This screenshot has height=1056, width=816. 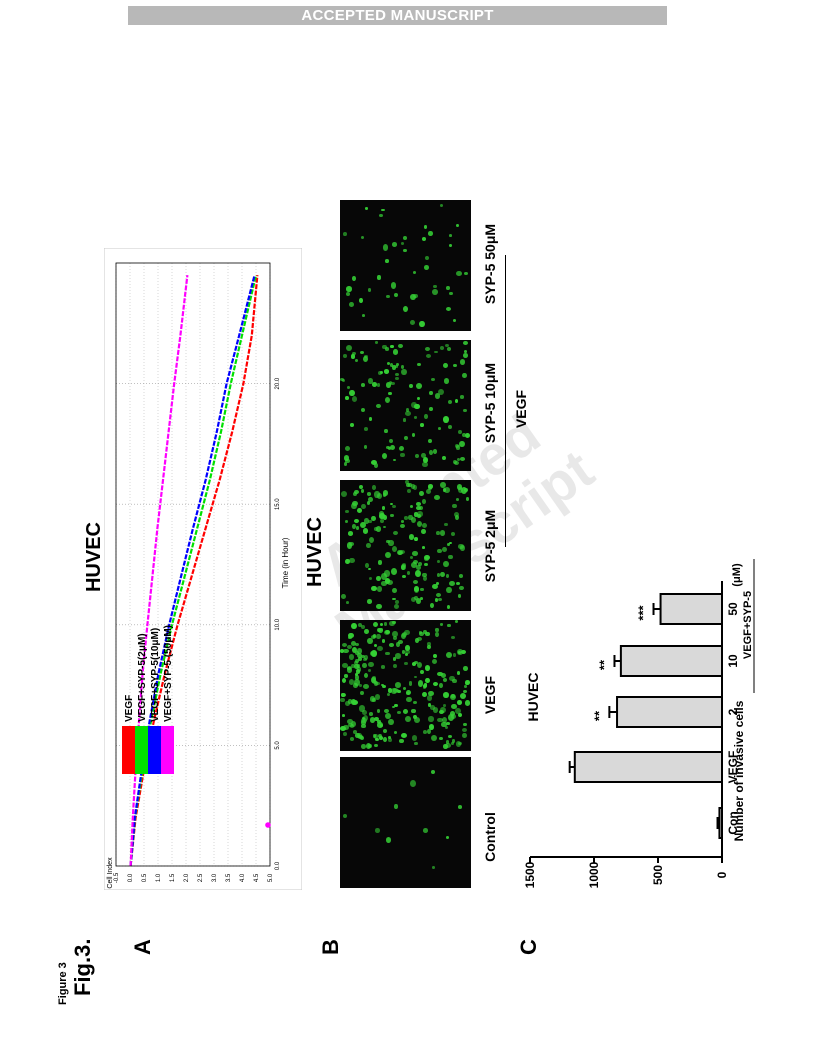 What do you see at coordinates (271, 877) in the screenshot?
I see `y-tick-label: 5.0` at bounding box center [271, 877].